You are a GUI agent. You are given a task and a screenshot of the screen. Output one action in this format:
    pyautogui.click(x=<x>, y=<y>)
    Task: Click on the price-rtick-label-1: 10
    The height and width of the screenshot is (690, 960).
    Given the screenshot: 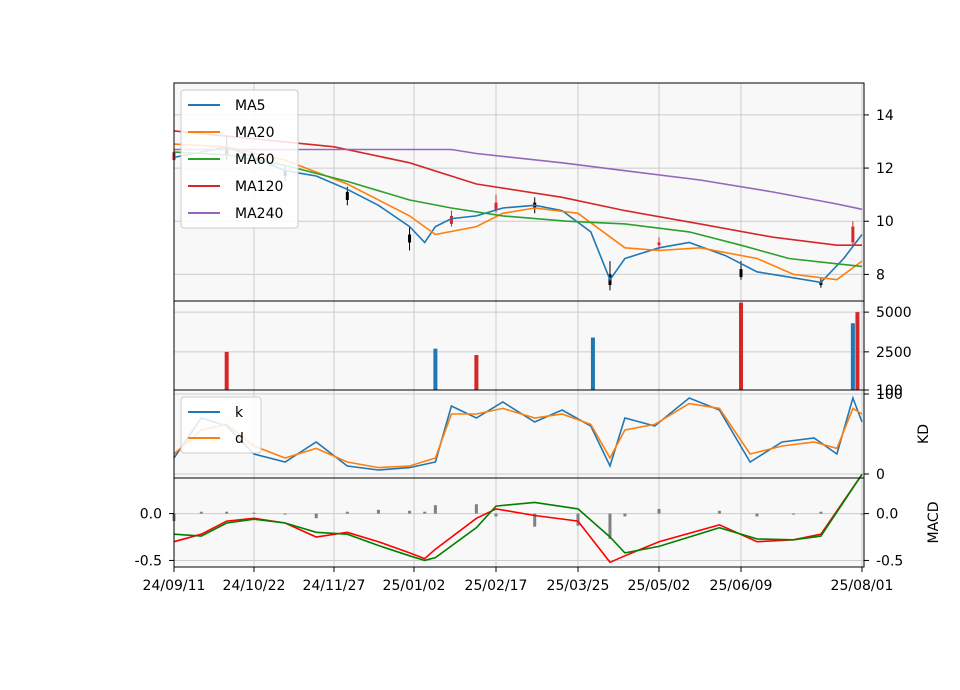 What is the action you would take?
    pyautogui.click(x=885, y=222)
    